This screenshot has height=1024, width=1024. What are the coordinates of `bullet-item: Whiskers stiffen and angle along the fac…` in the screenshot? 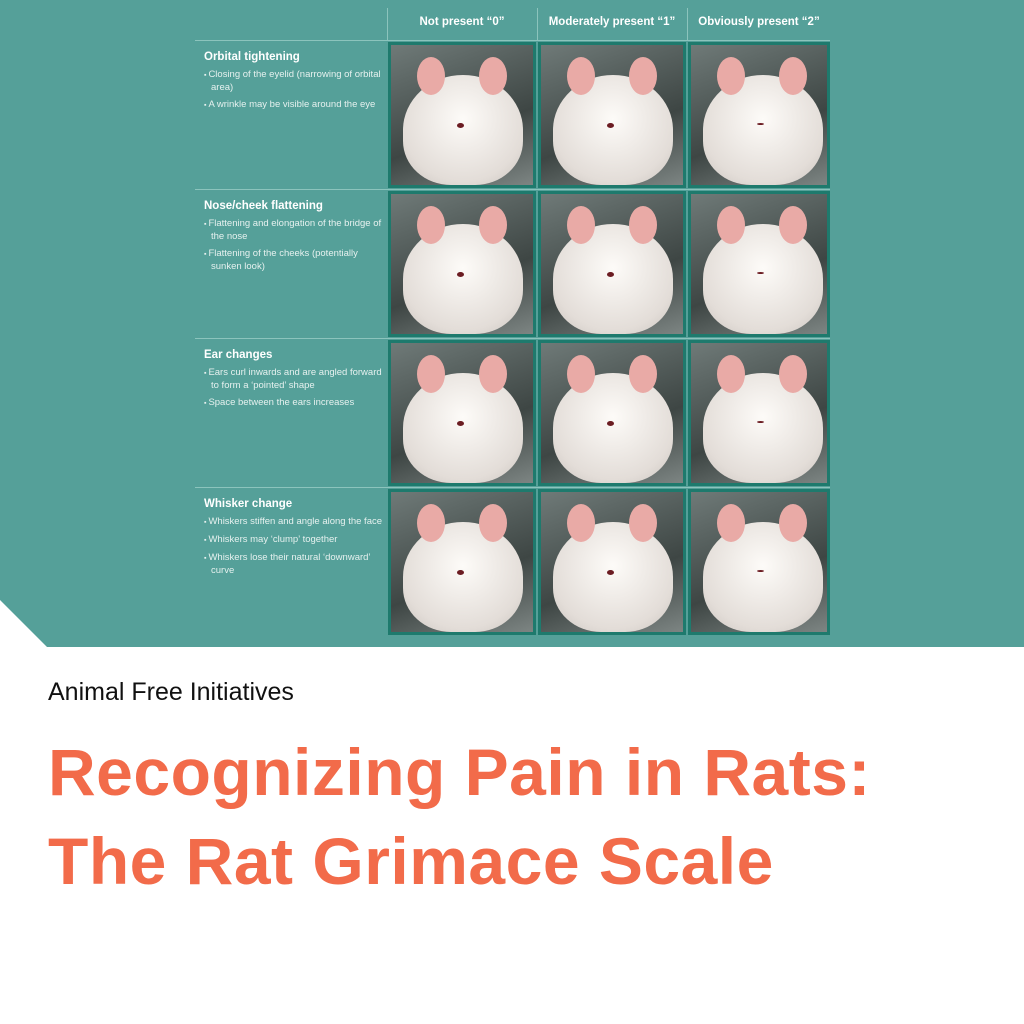 It's located at (294, 522).